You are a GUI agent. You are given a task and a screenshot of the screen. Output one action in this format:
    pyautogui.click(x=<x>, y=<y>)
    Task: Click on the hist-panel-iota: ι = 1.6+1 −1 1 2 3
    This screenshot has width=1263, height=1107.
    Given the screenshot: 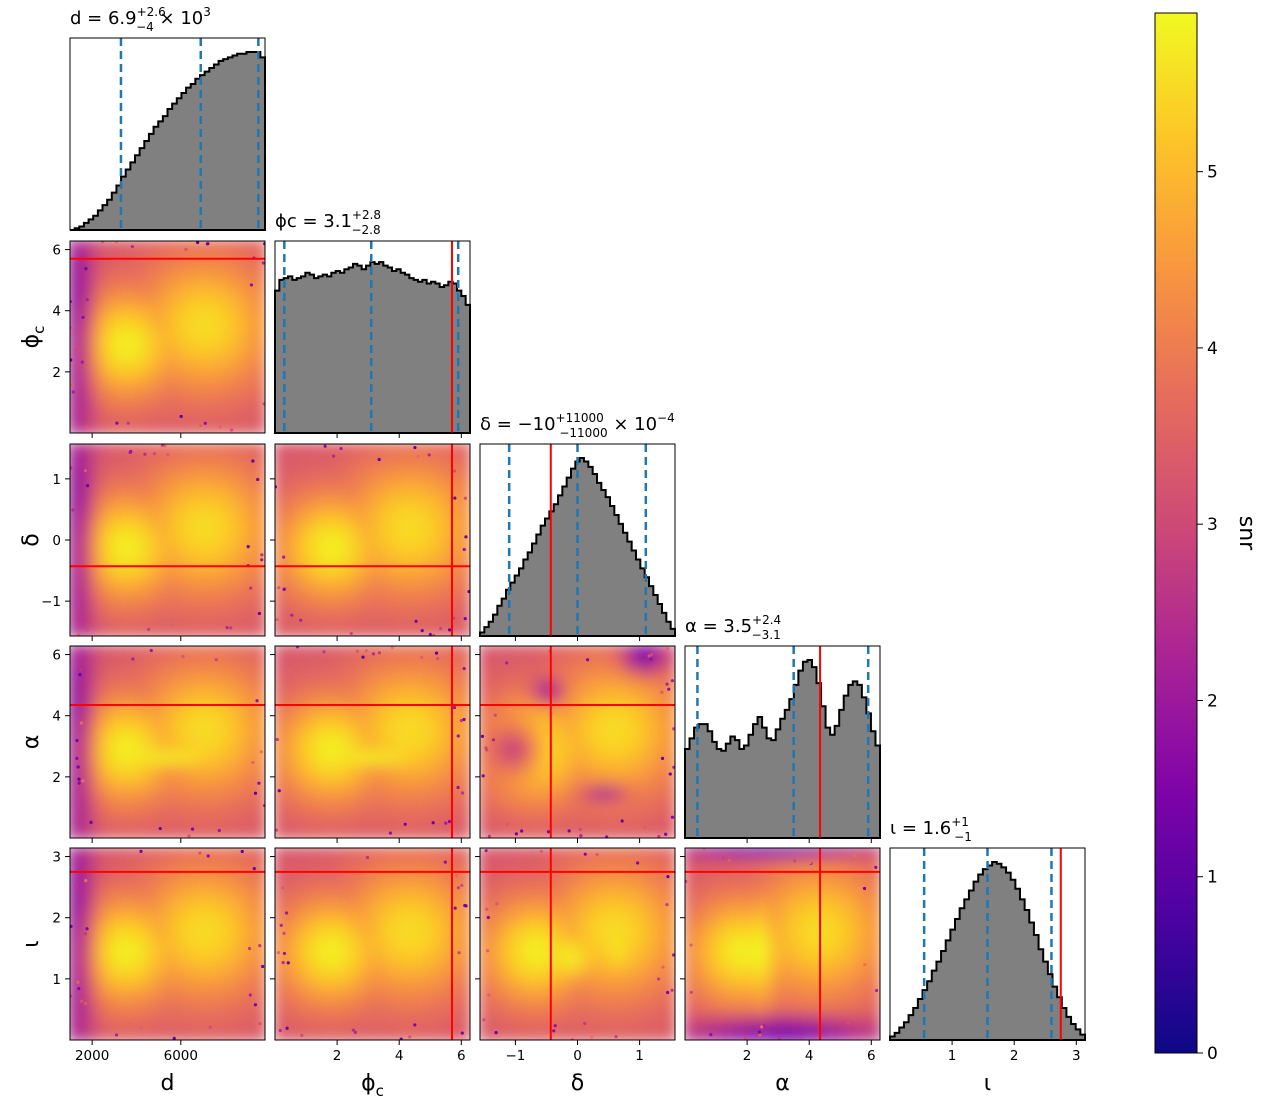 What is the action you would take?
    pyautogui.click(x=987, y=939)
    